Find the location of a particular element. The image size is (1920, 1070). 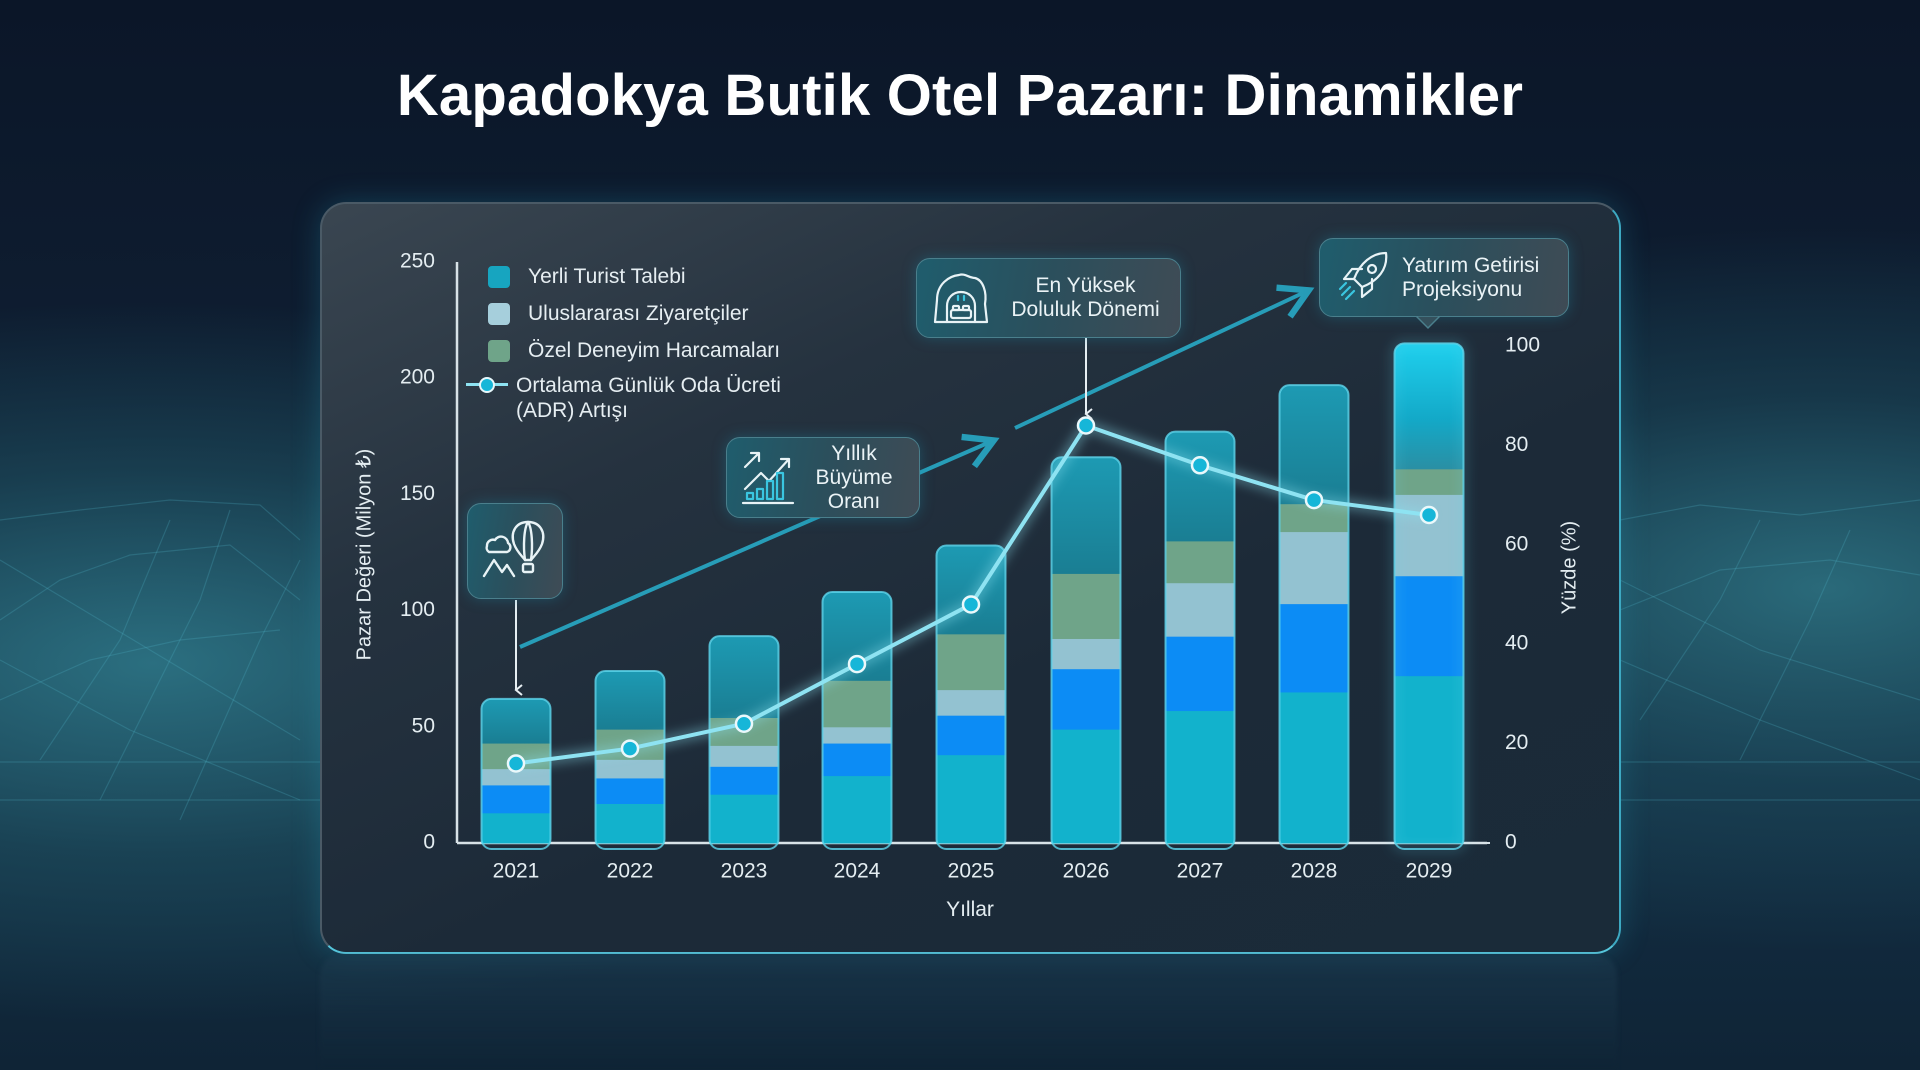

callout-text-line: Oranı is located at coordinates (854, 501).